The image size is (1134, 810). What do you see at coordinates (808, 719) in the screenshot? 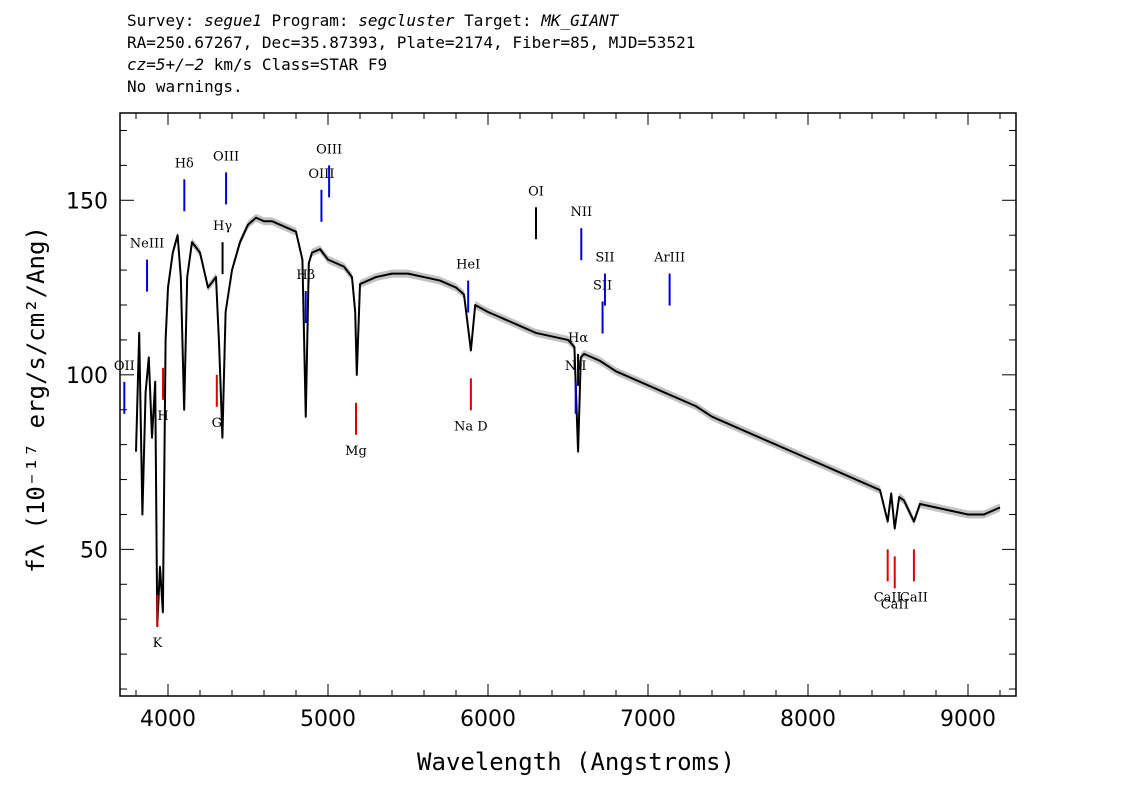
I see `x-tick-label: 8000` at bounding box center [808, 719].